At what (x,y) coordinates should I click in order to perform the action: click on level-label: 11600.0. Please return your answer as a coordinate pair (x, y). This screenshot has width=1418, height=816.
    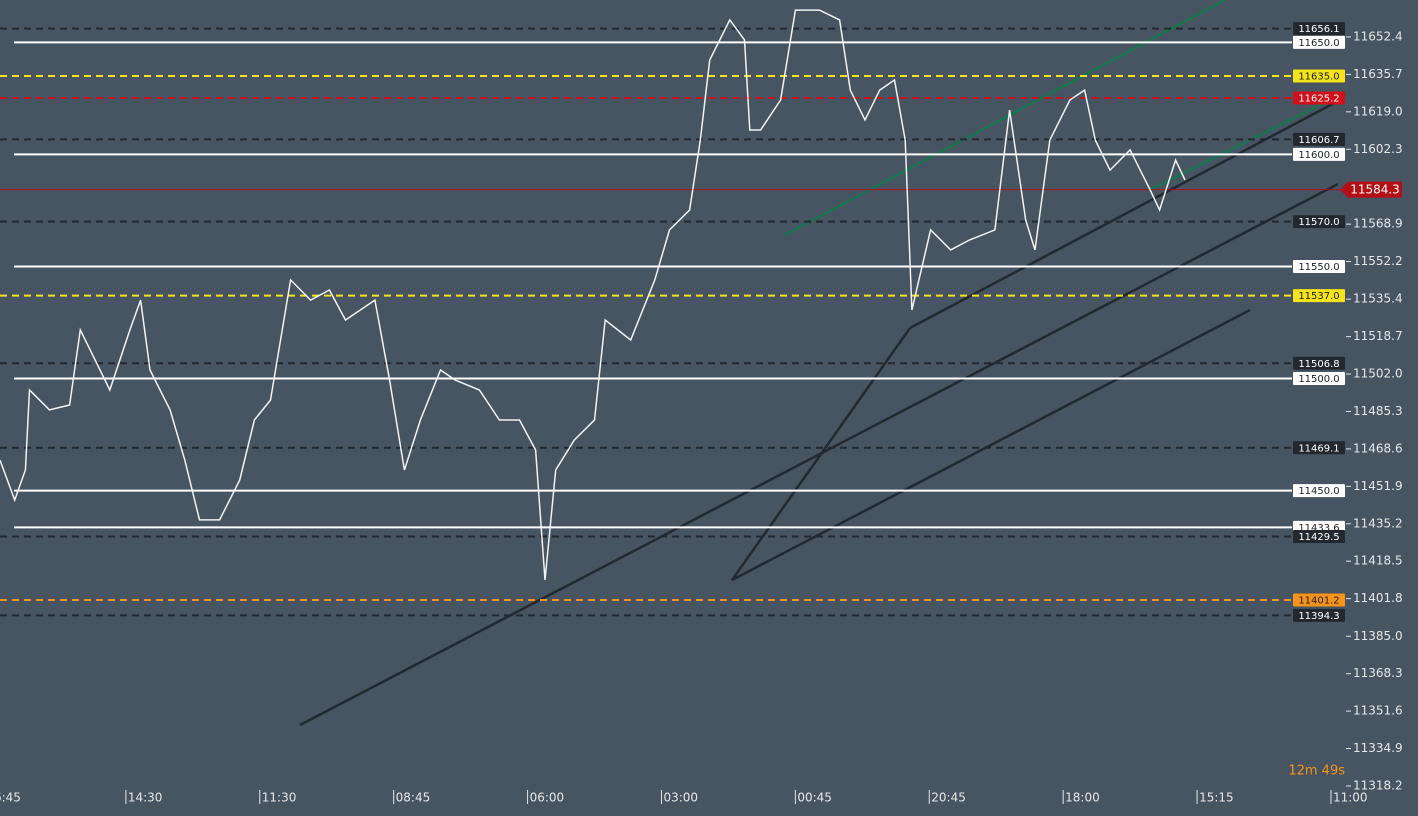
    Looking at the image, I should click on (1318, 155).